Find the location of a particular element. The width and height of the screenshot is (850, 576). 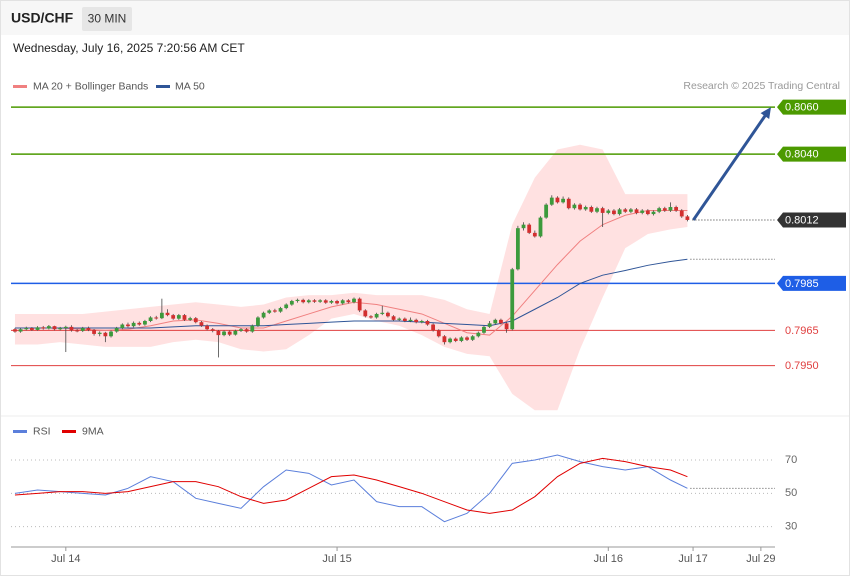

x-tick-label: Jul 15 is located at coordinates (336, 559).